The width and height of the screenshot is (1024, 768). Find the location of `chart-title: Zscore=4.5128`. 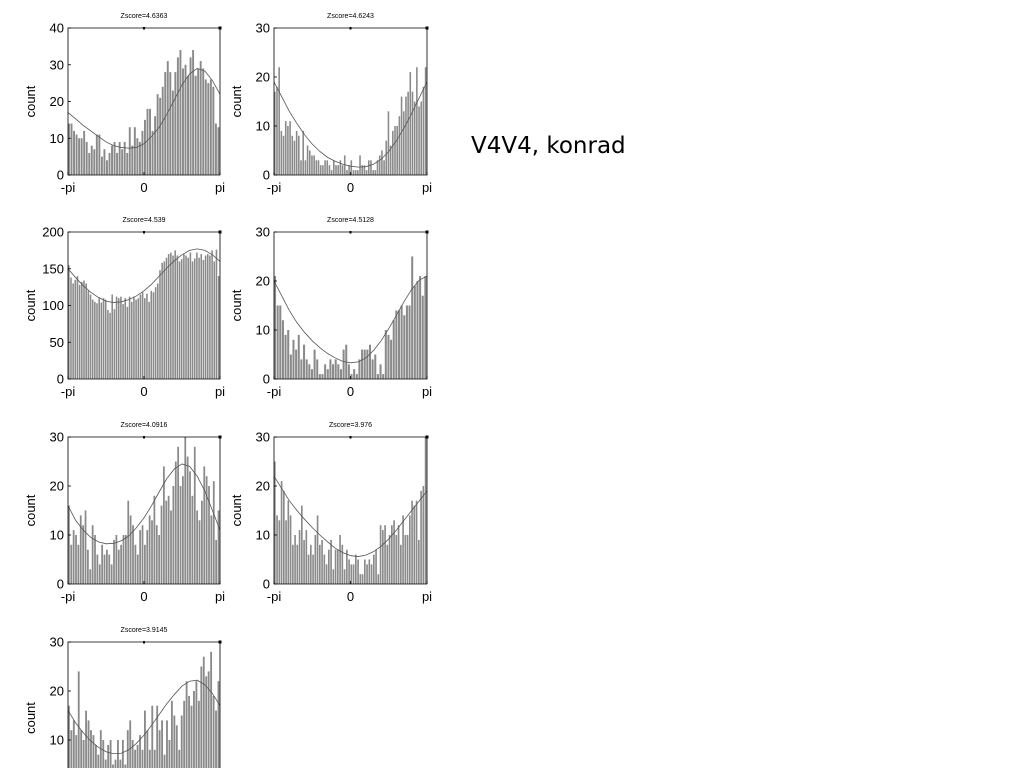

chart-title: Zscore=4.5128 is located at coordinates (350, 220).